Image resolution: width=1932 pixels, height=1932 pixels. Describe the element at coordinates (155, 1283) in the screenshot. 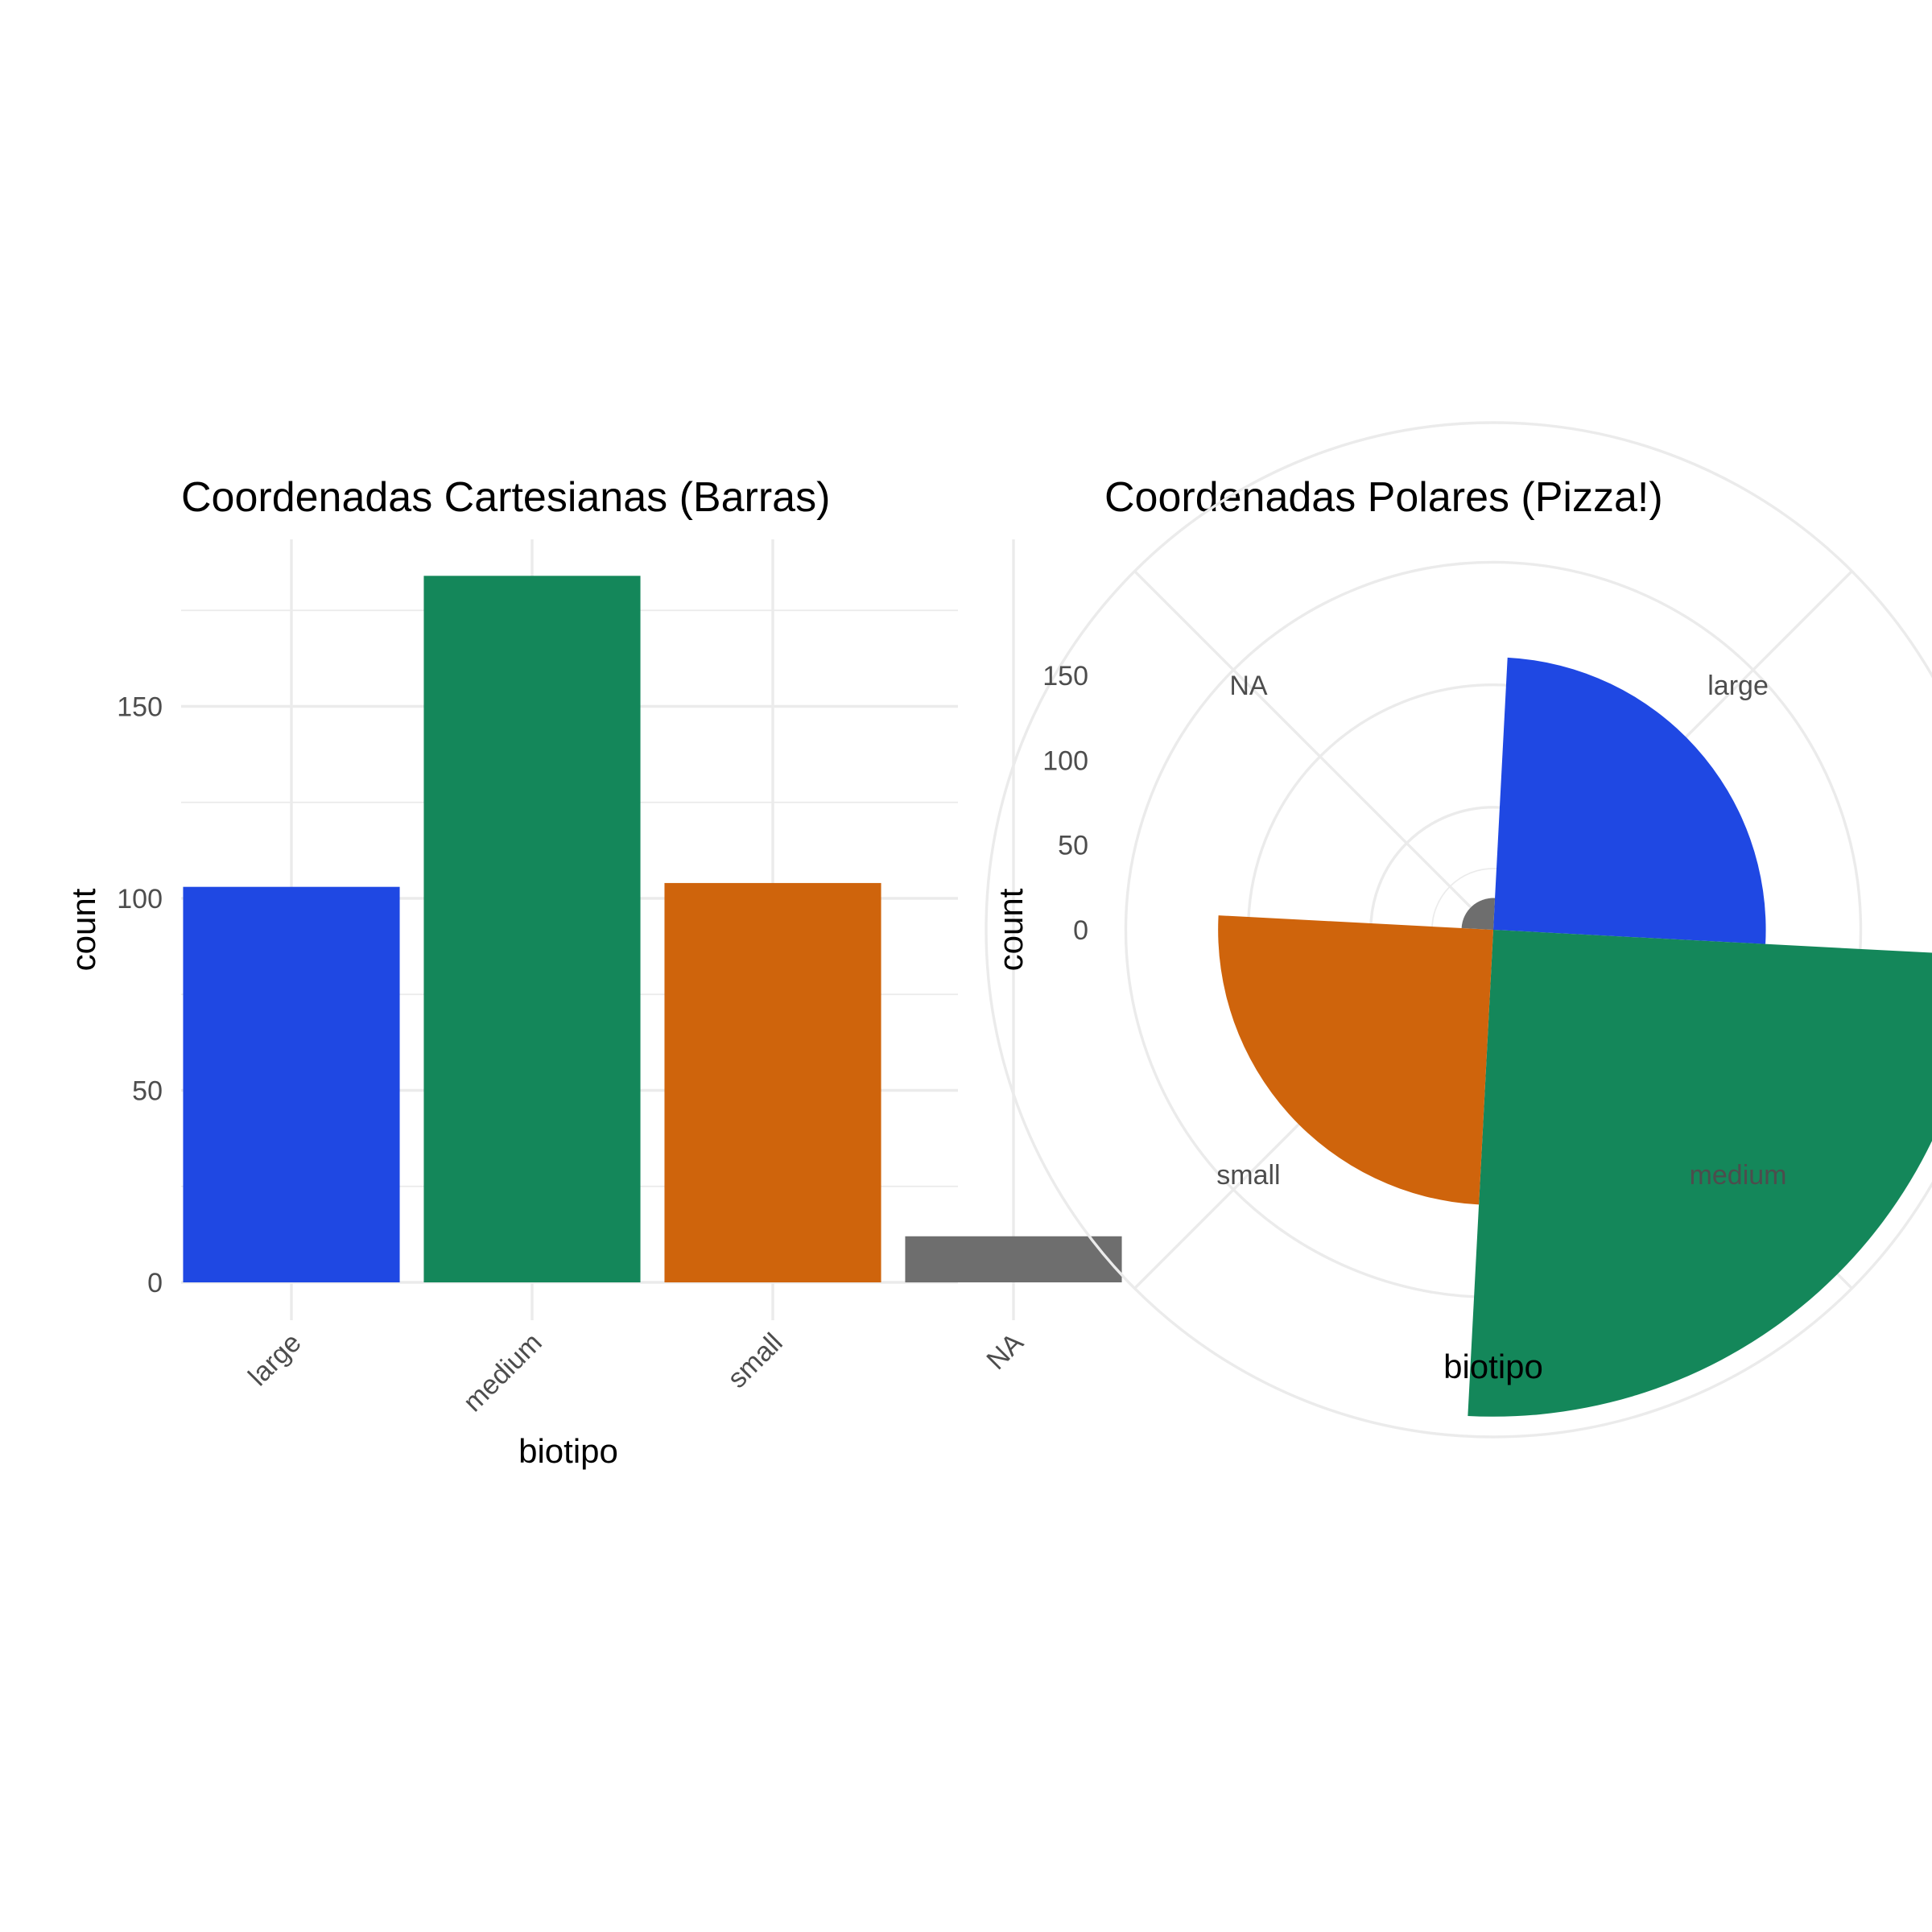

I see `bar-y-tick-label: 0` at that location.